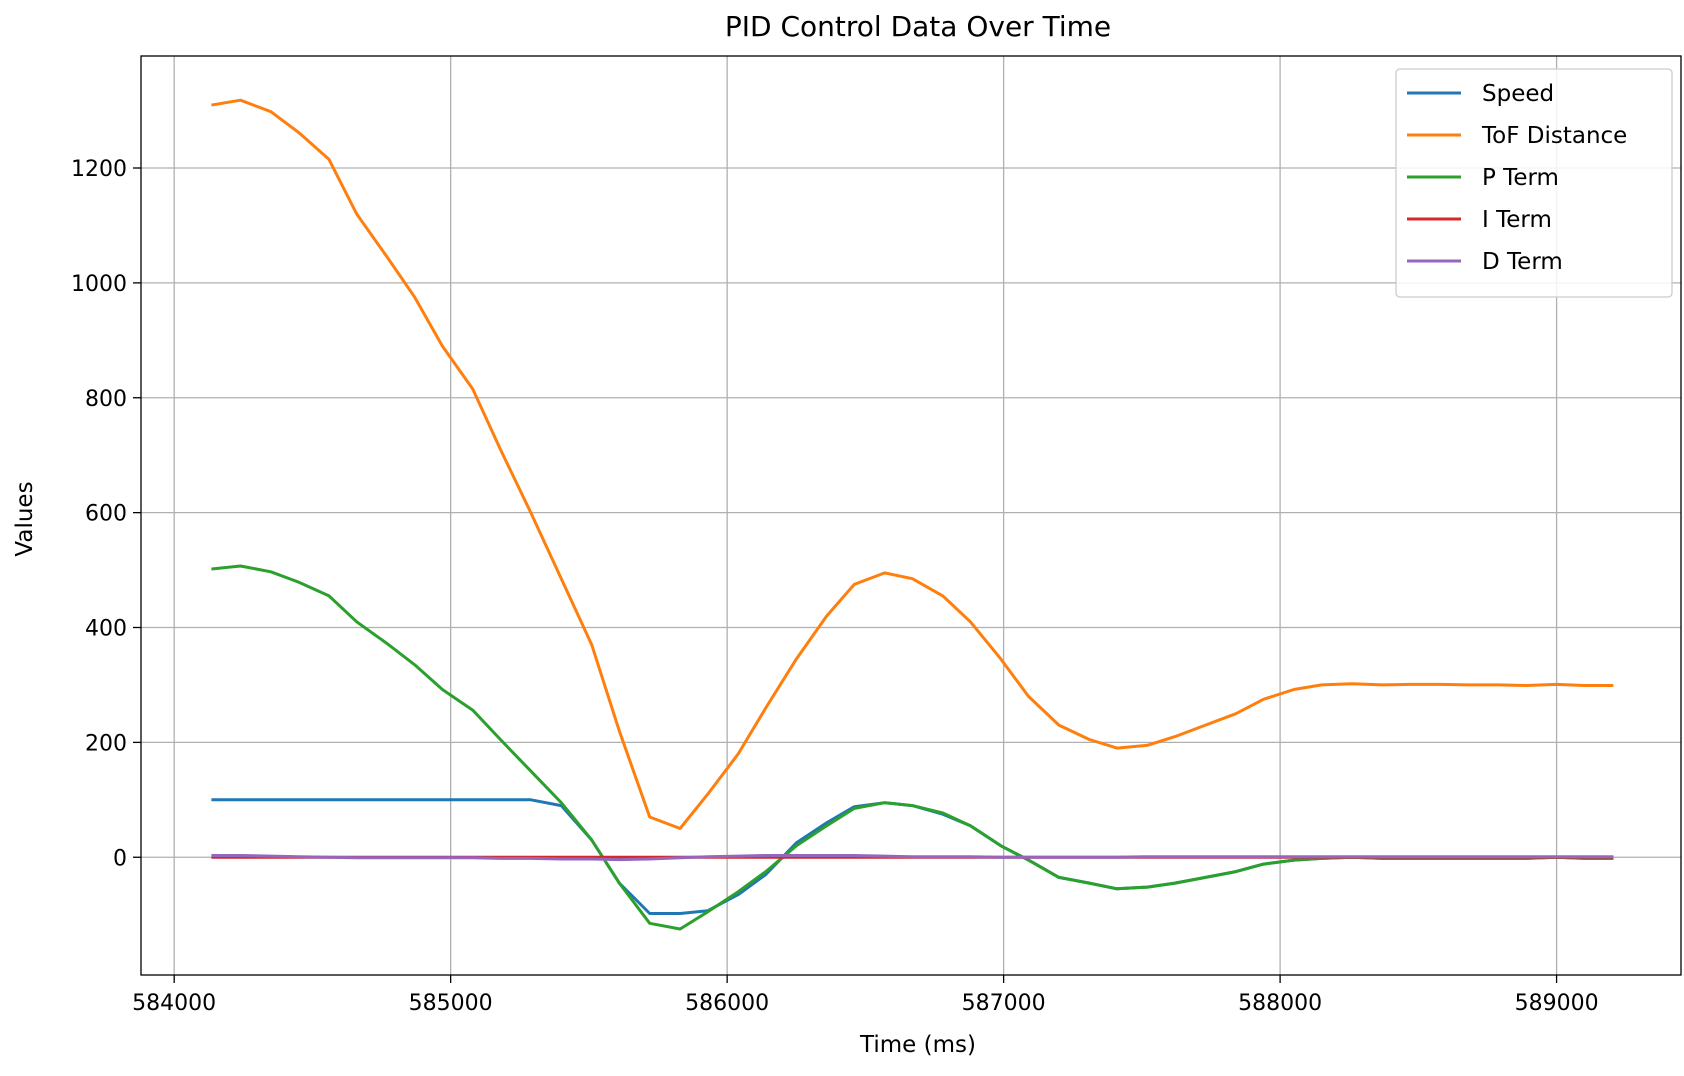 The image size is (1684, 1076). Describe the element at coordinates (918, 26) in the screenshot. I see `chart-title: PID Control Data Over Time` at that location.